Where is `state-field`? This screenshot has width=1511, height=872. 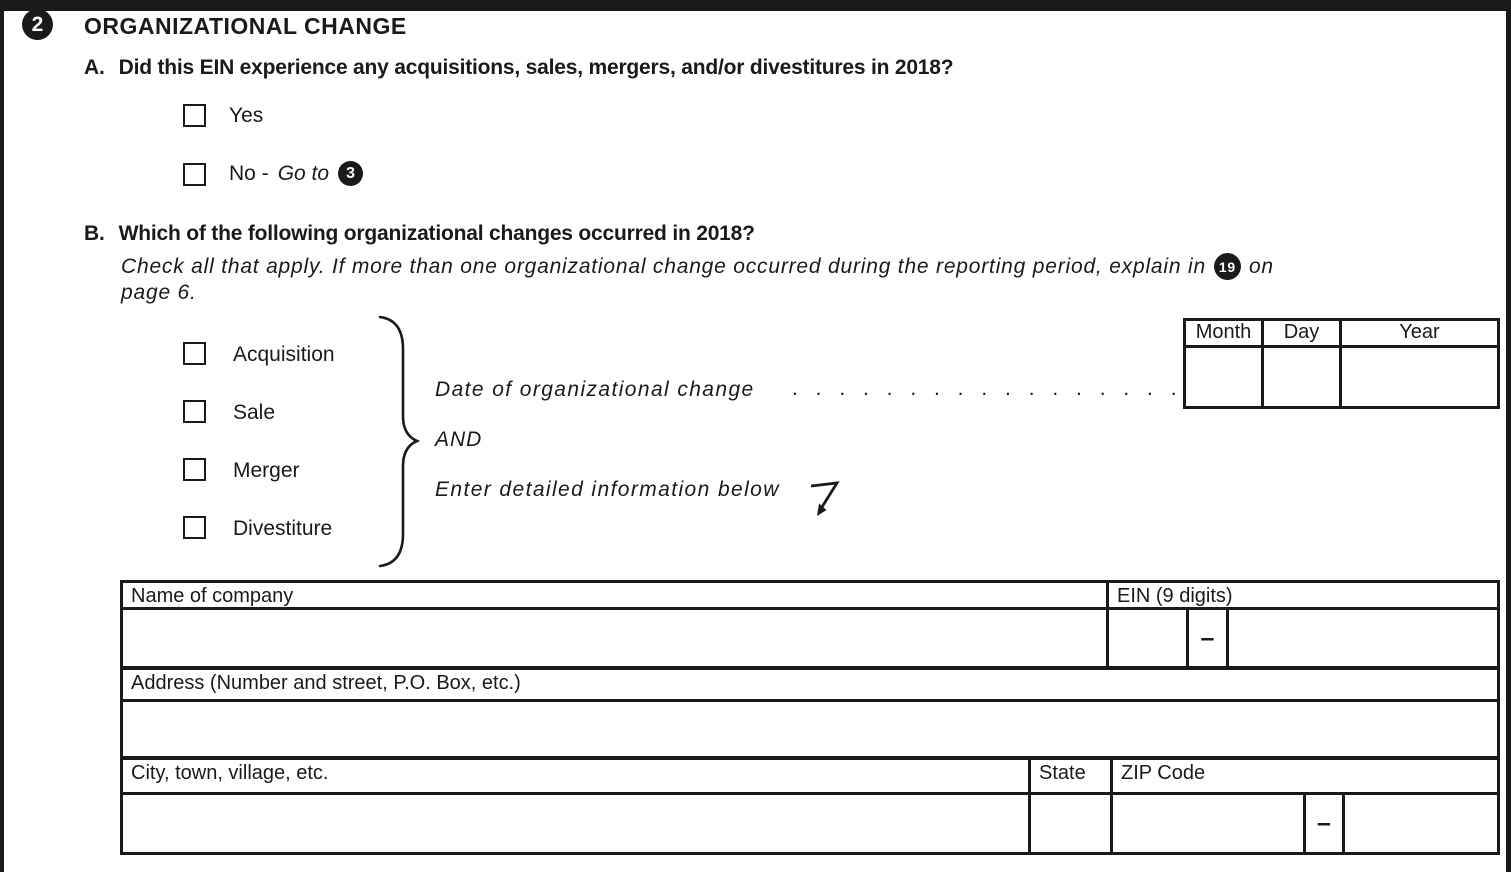 state-field is located at coordinates (1072, 823).